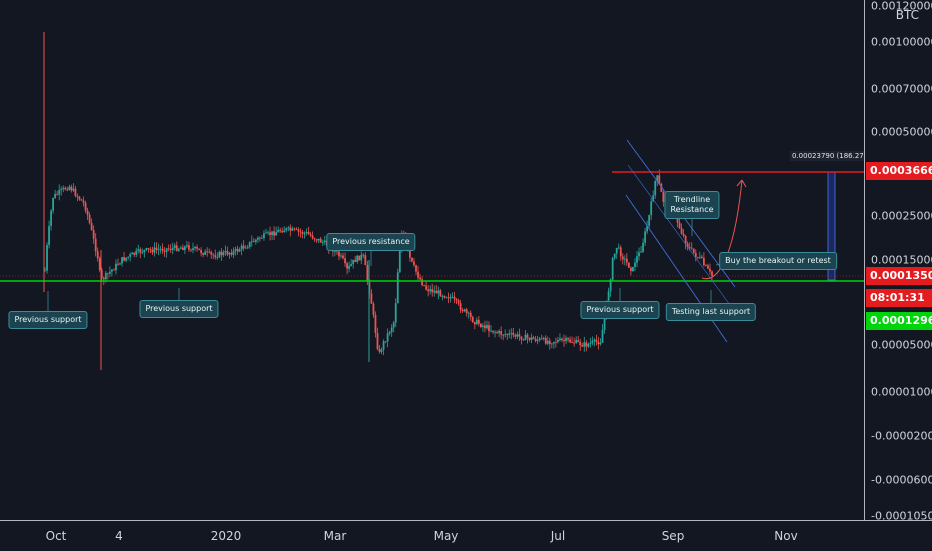 The height and width of the screenshot is (551, 932). What do you see at coordinates (899, 321) in the screenshot?
I see `price-tag-support: 0.00012961` at bounding box center [899, 321].